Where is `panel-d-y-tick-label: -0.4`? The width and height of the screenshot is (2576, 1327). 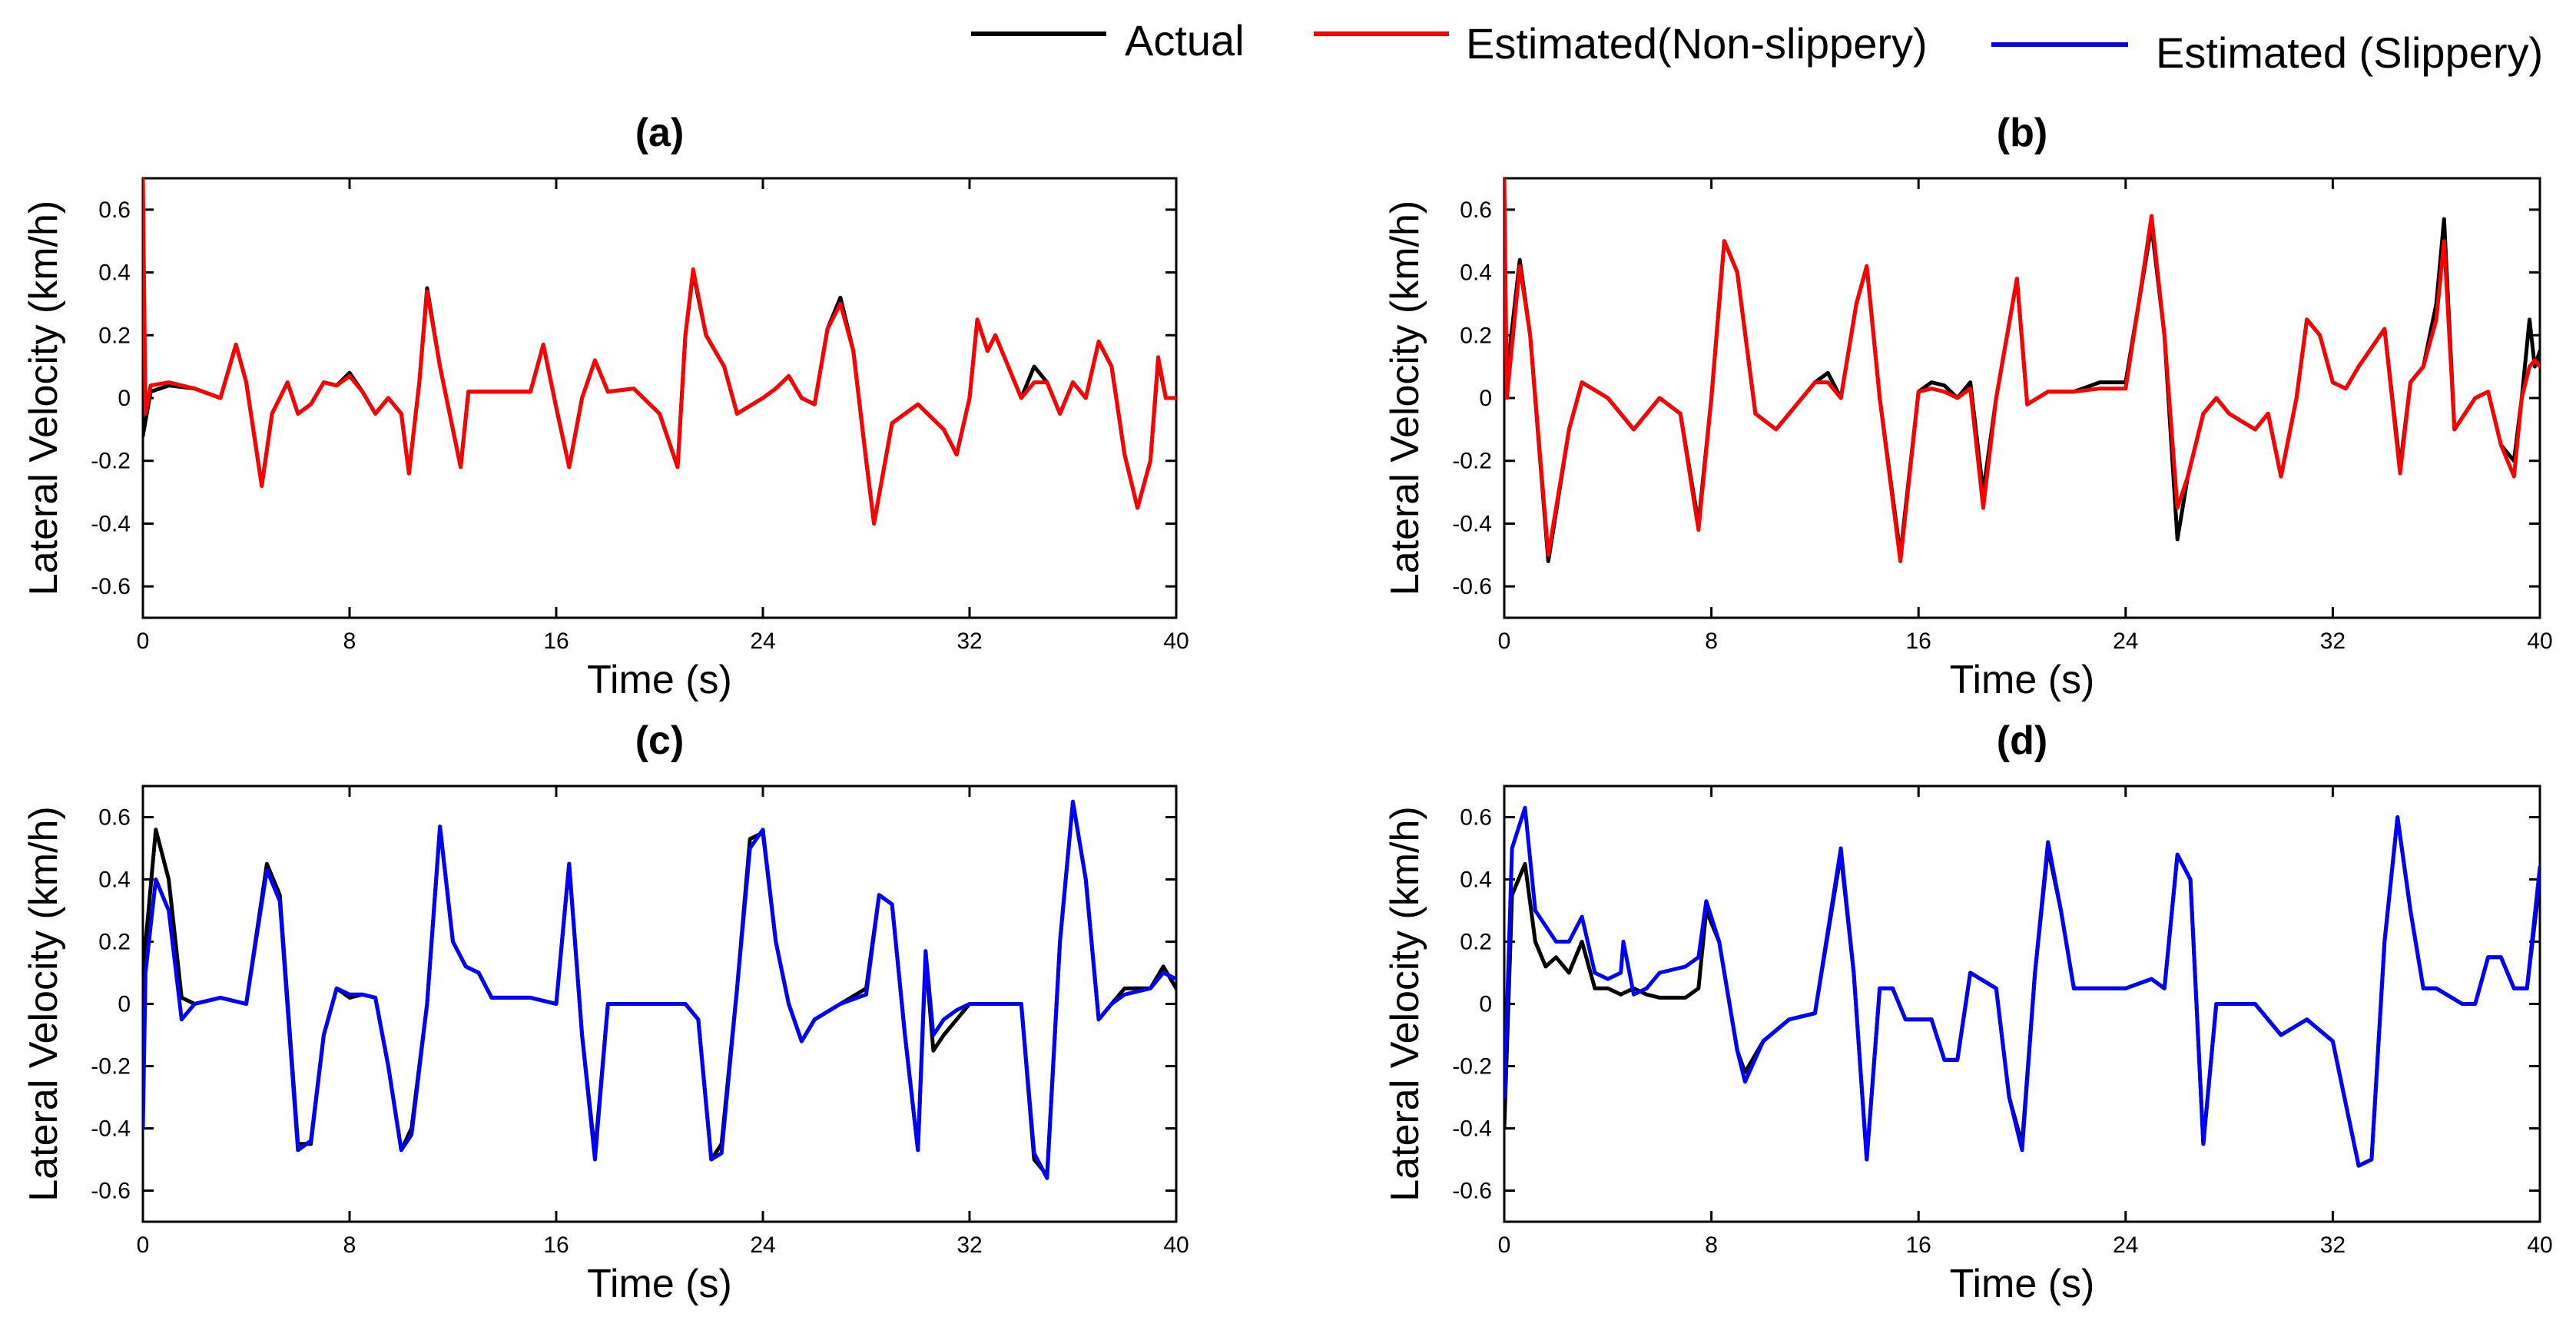 panel-d-y-tick-label: -0.4 is located at coordinates (1472, 1129).